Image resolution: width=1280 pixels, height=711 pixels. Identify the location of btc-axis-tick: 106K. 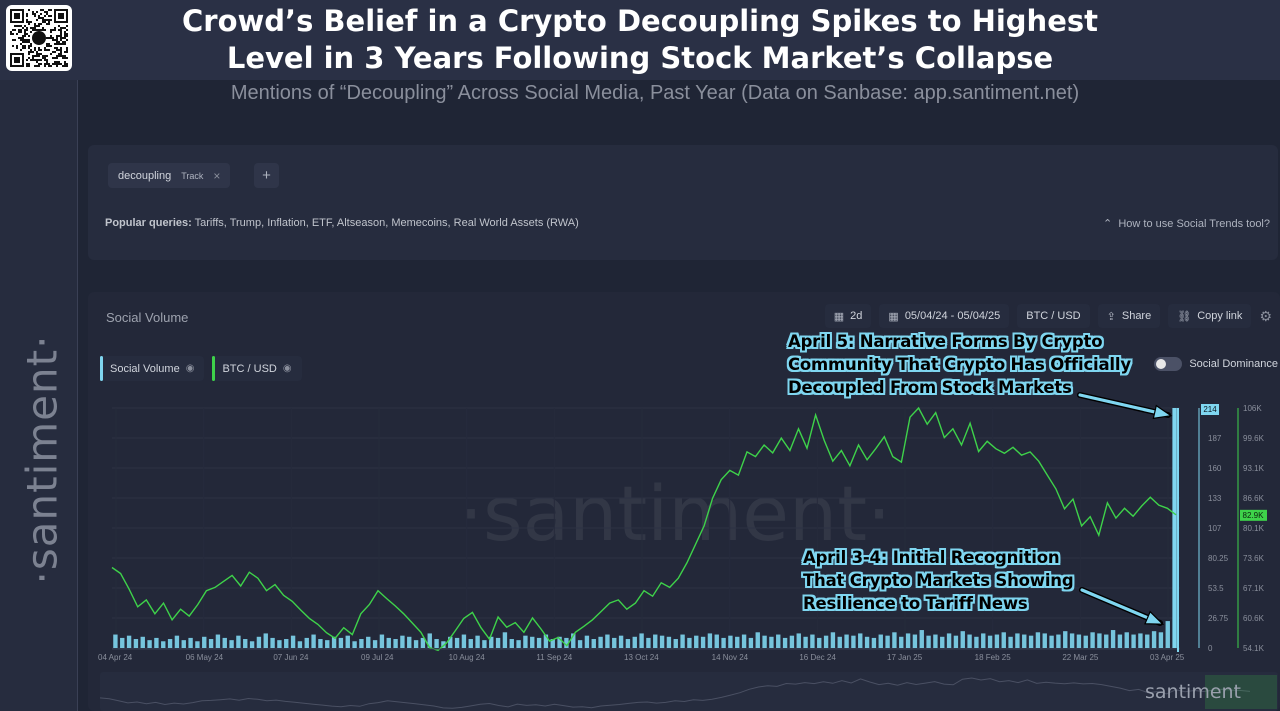
(1252, 408).